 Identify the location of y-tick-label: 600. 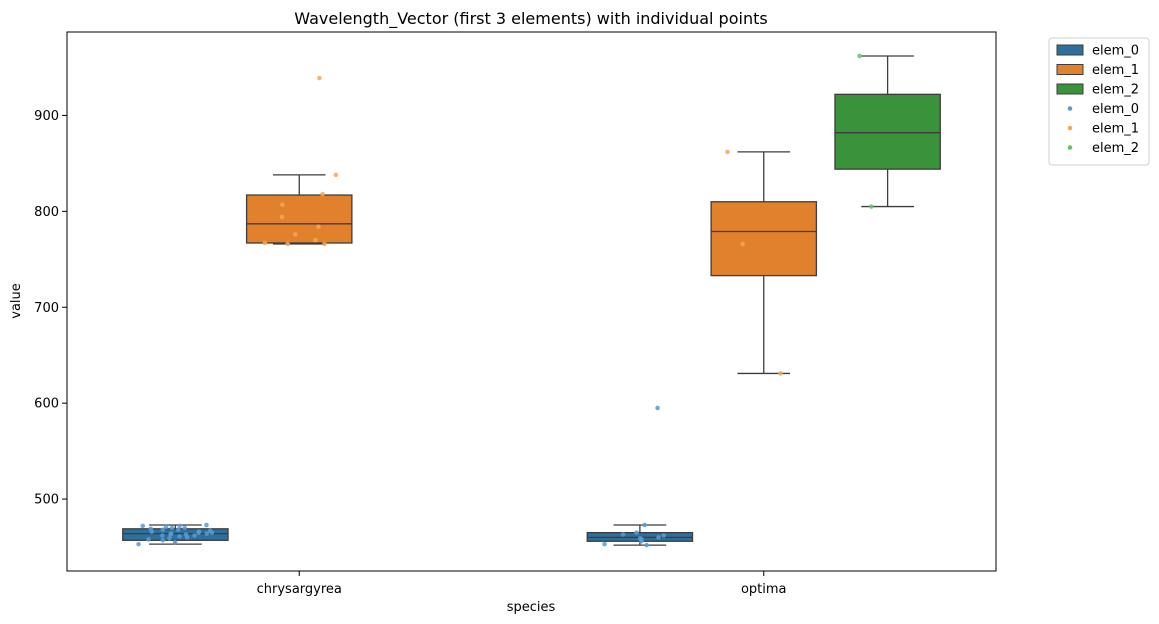
(46, 404).